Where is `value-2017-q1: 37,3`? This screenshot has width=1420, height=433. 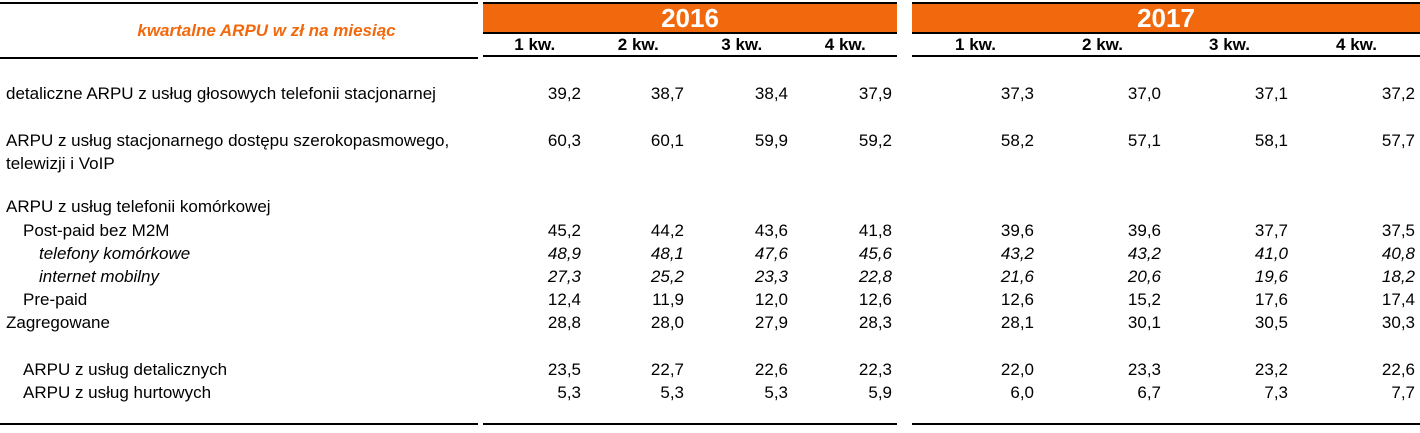
value-2017-q1: 37,3 is located at coordinates (1017, 93).